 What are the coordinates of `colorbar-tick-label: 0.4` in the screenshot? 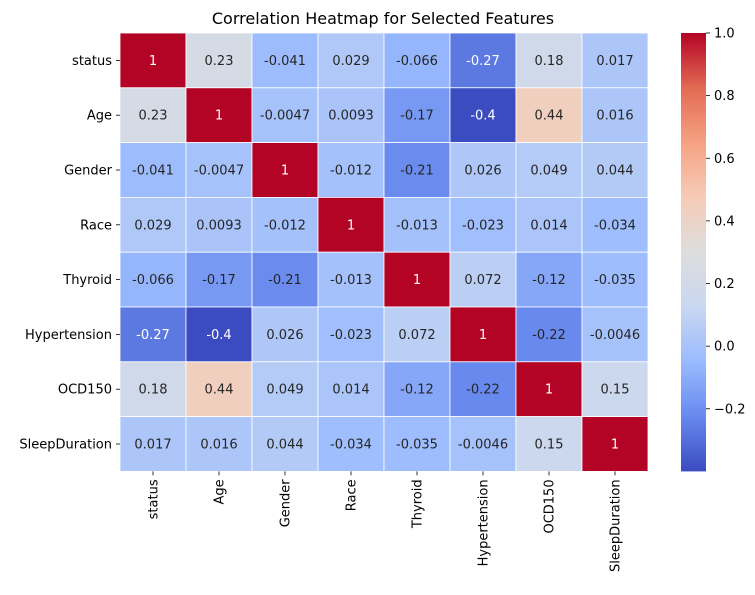 It's located at (724, 221).